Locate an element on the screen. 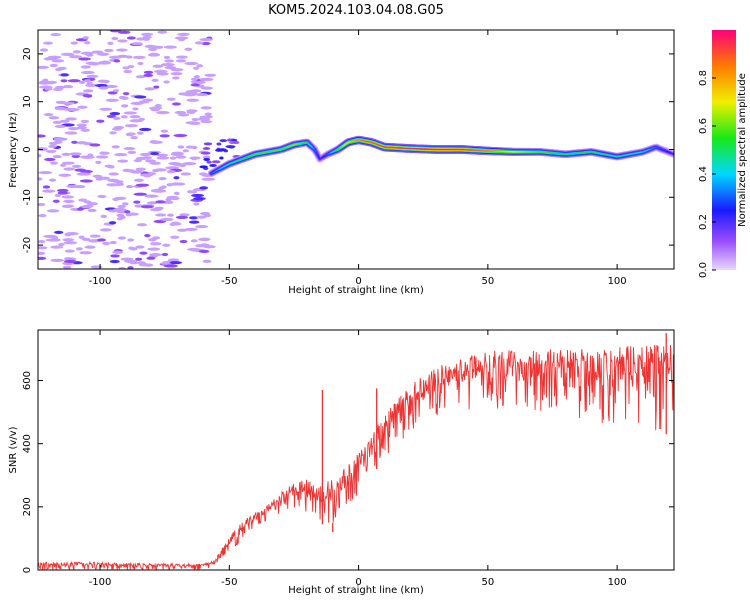 Image resolution: width=750 pixels, height=600 pixels. y-tick-label: 20 is located at coordinates (27, 54).